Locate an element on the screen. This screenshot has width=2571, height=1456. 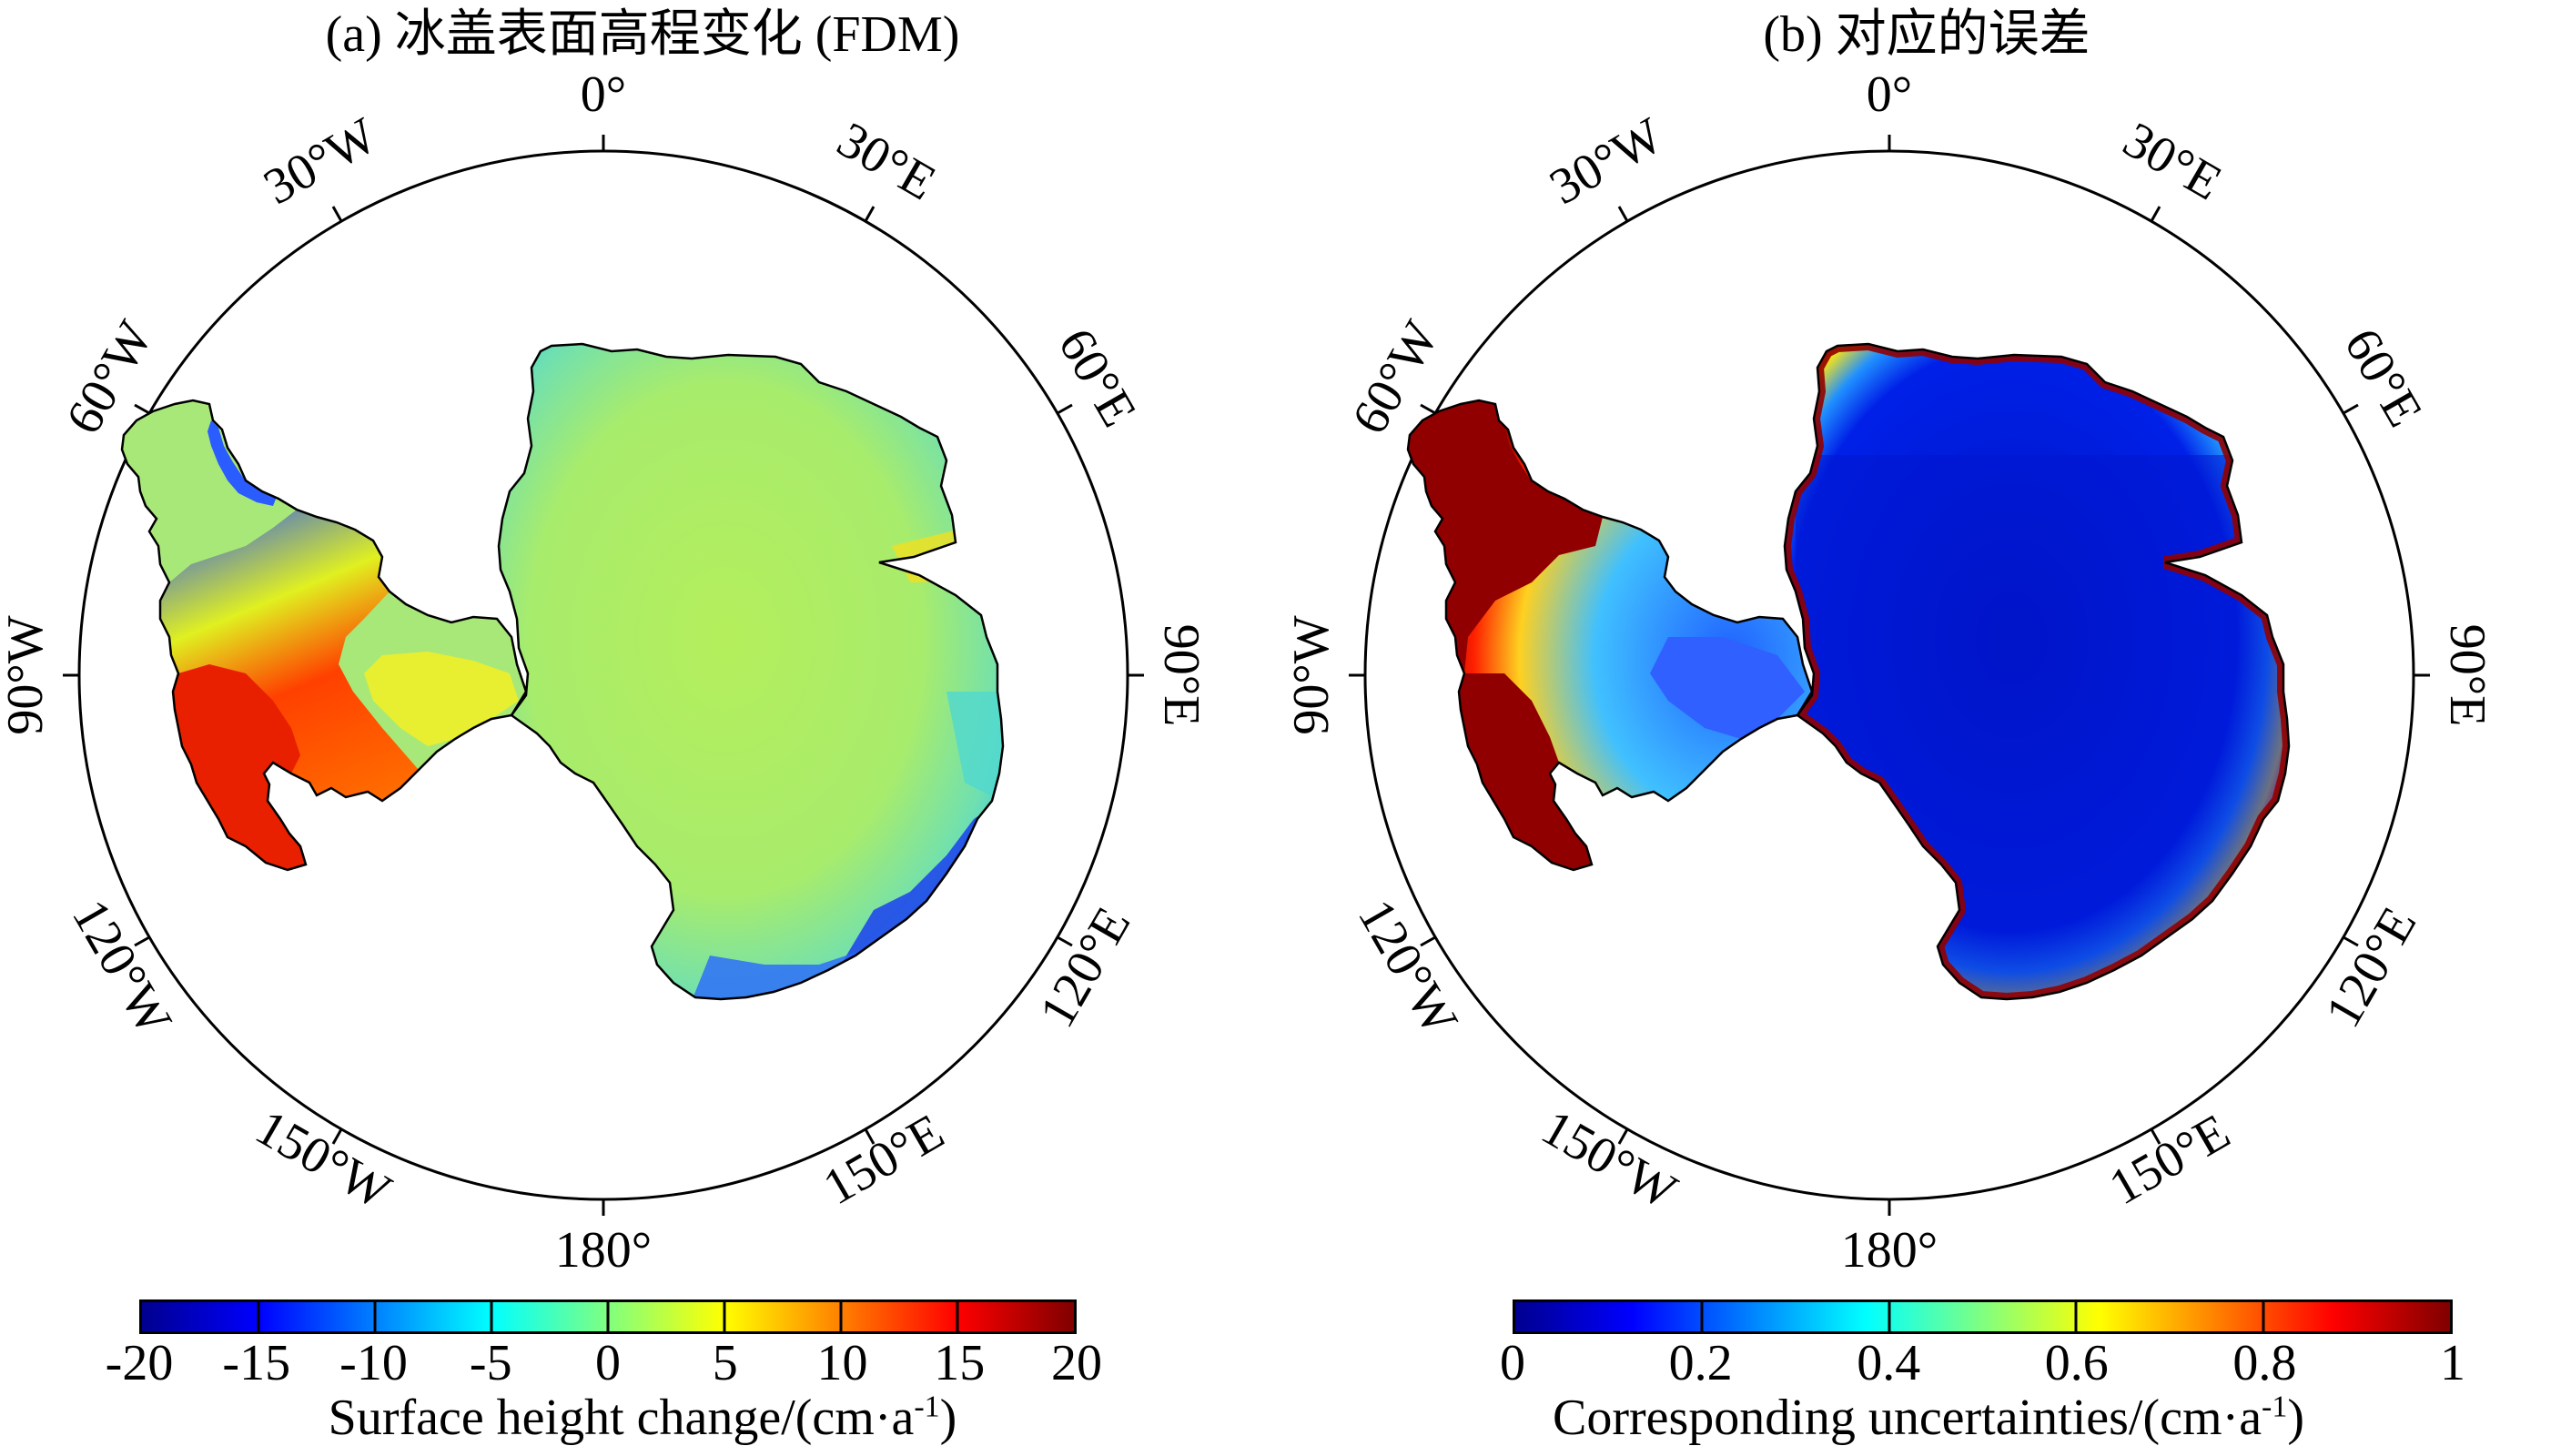
panel-a-ross-yellow-patch is located at coordinates (441, 699).